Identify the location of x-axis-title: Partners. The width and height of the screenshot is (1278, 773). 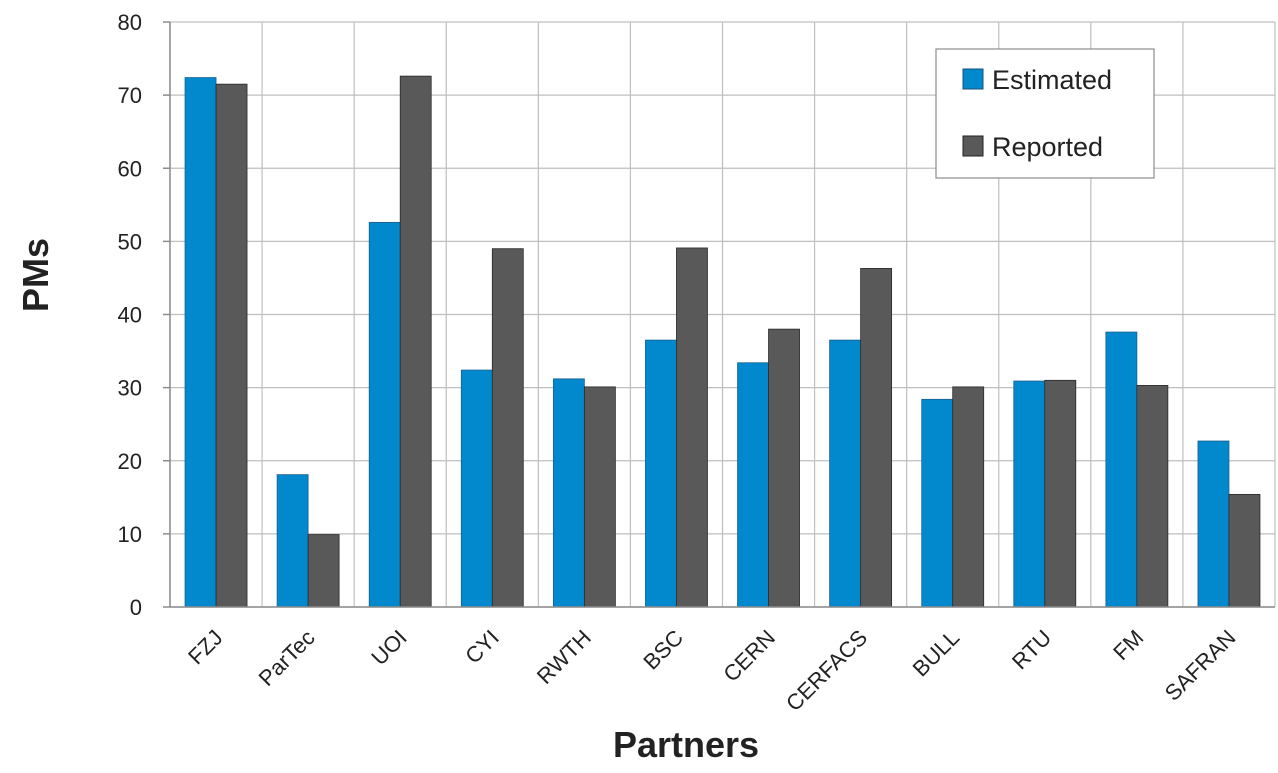
(686, 744).